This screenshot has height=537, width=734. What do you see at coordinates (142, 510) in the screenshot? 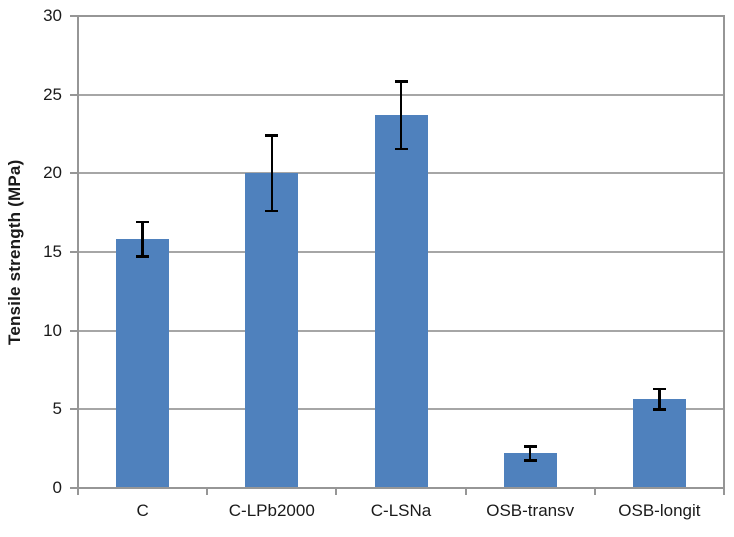
I see `x-tick-label: C` at bounding box center [142, 510].